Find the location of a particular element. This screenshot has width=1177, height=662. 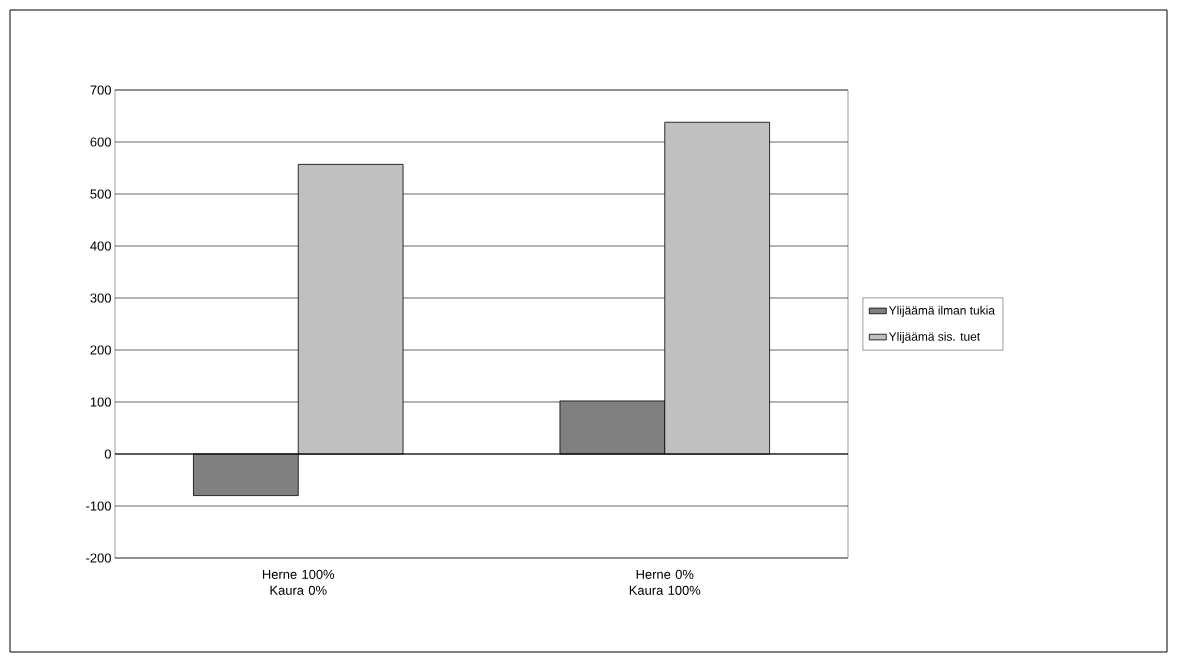

legend-label: Ylijäämä sis. tuet is located at coordinates (934, 338).